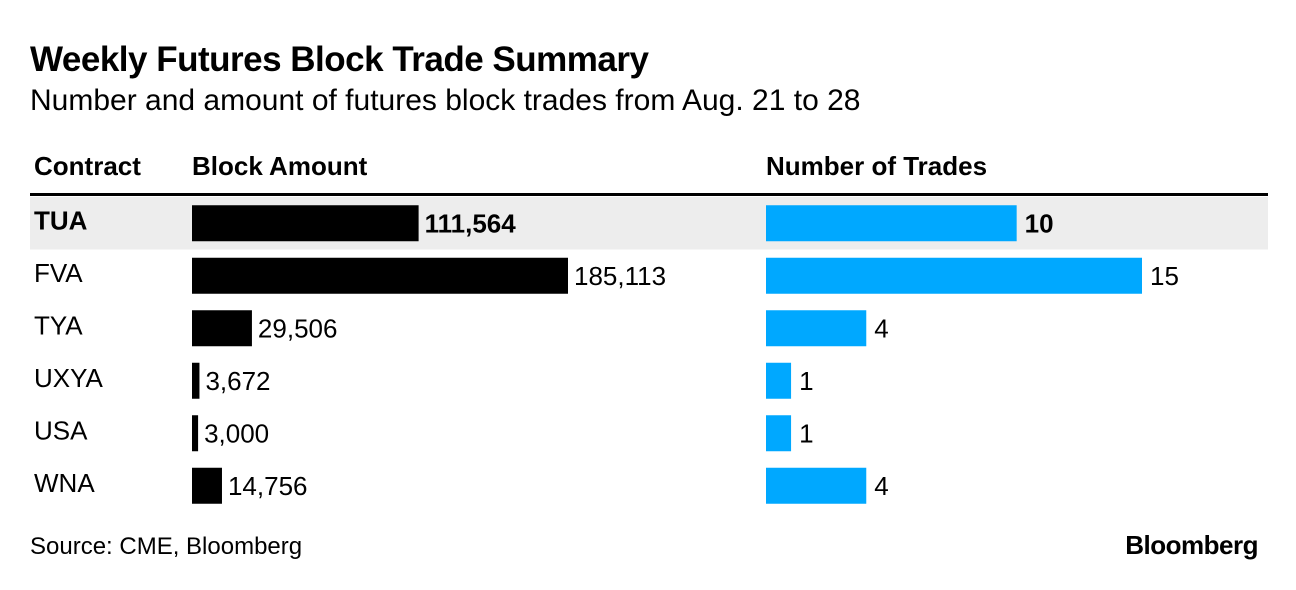  Describe the element at coordinates (1191, 545) in the screenshot. I see `bloomberg-logo: Bloomberg` at that location.